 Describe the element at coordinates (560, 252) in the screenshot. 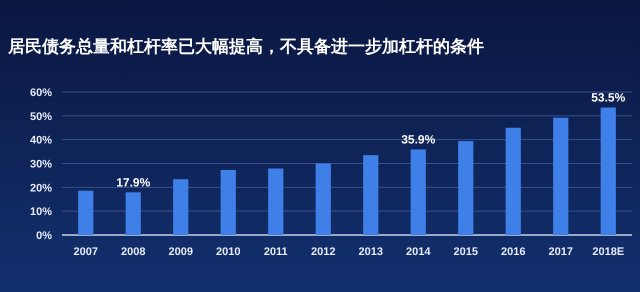

I see `x-tick-label: 2017` at that location.